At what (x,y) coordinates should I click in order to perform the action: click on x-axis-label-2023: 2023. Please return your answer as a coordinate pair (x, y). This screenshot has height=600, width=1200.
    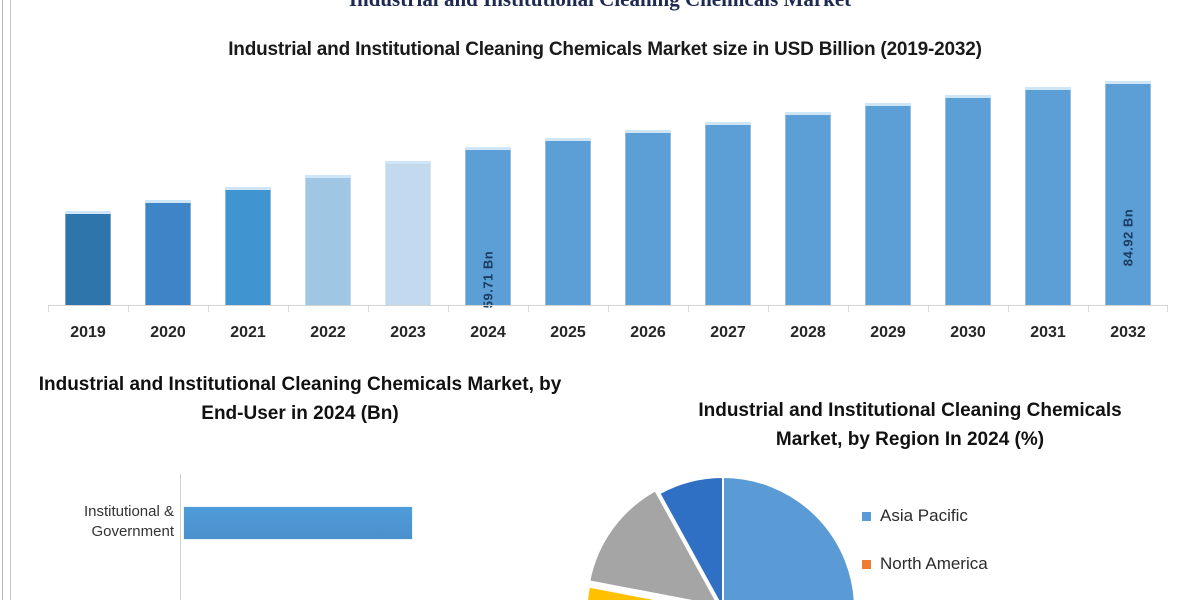
    Looking at the image, I should click on (408, 332).